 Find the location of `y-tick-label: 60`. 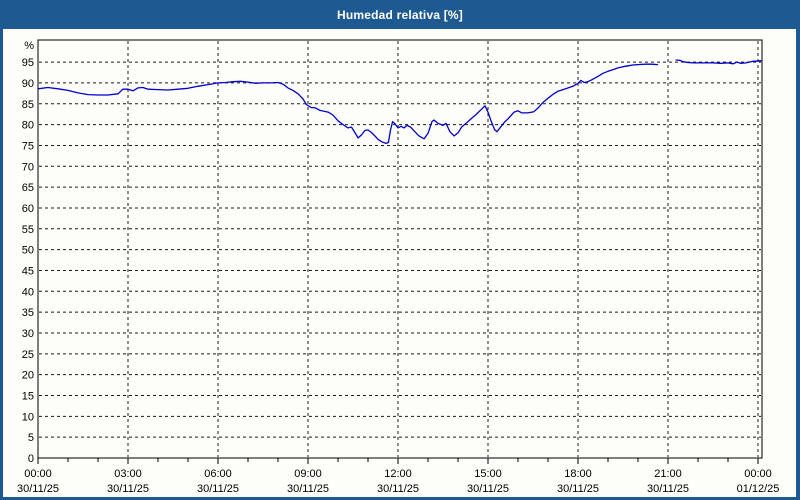

y-tick-label: 60 is located at coordinates (28, 209).